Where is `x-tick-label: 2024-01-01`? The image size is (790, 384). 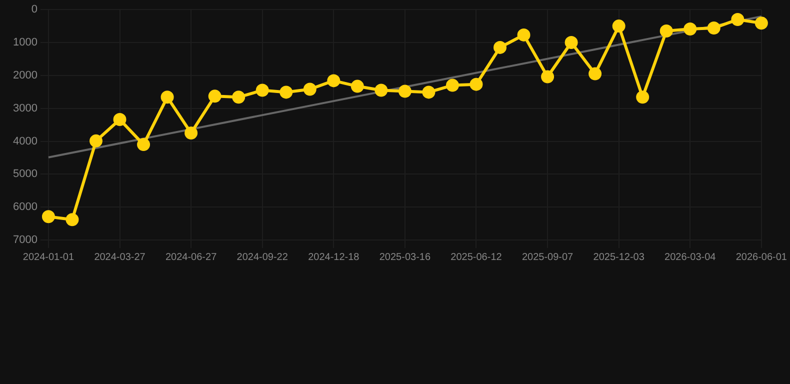 x-tick-label: 2024-01-01 is located at coordinates (48, 257).